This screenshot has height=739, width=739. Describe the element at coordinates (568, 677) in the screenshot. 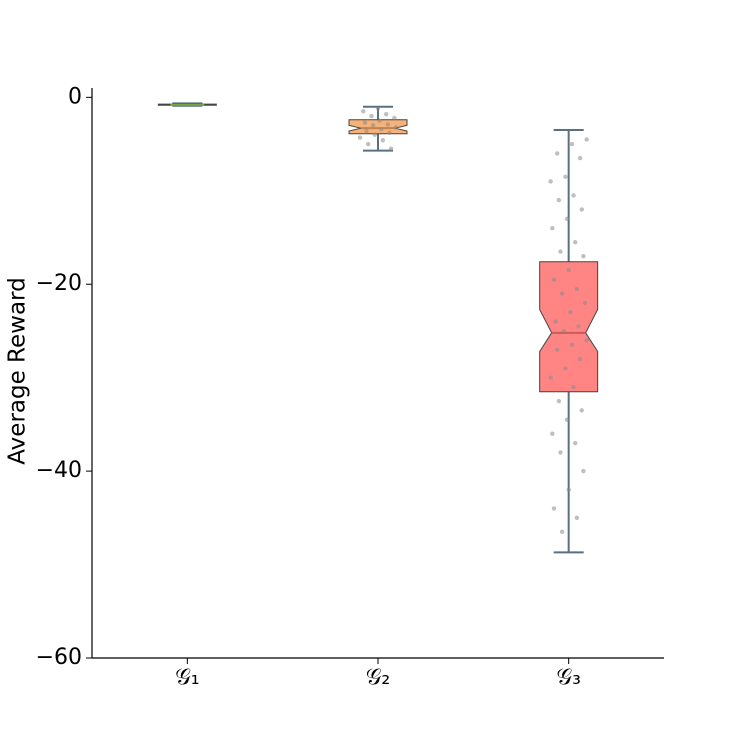

I see `x-tick-label: 𝒢₃` at that location.